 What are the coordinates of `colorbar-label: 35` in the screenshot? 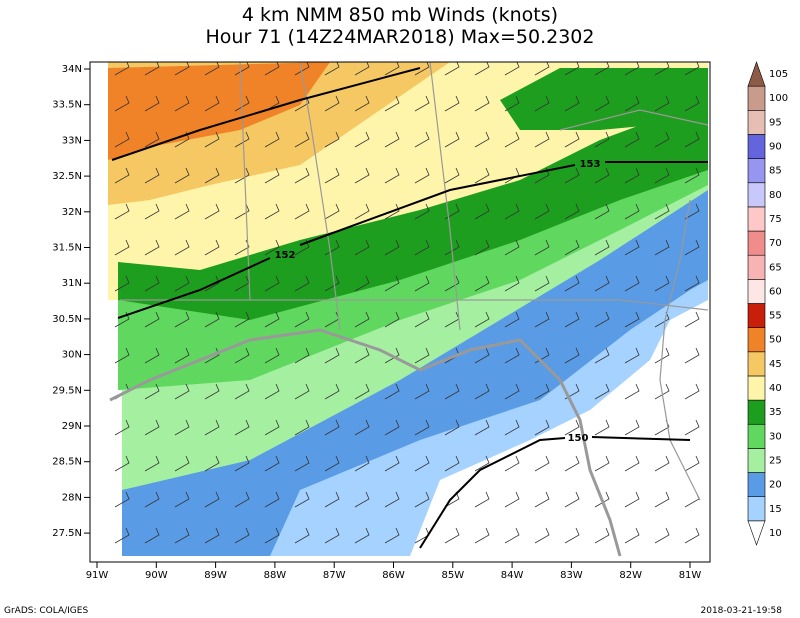 It's located at (775, 412).